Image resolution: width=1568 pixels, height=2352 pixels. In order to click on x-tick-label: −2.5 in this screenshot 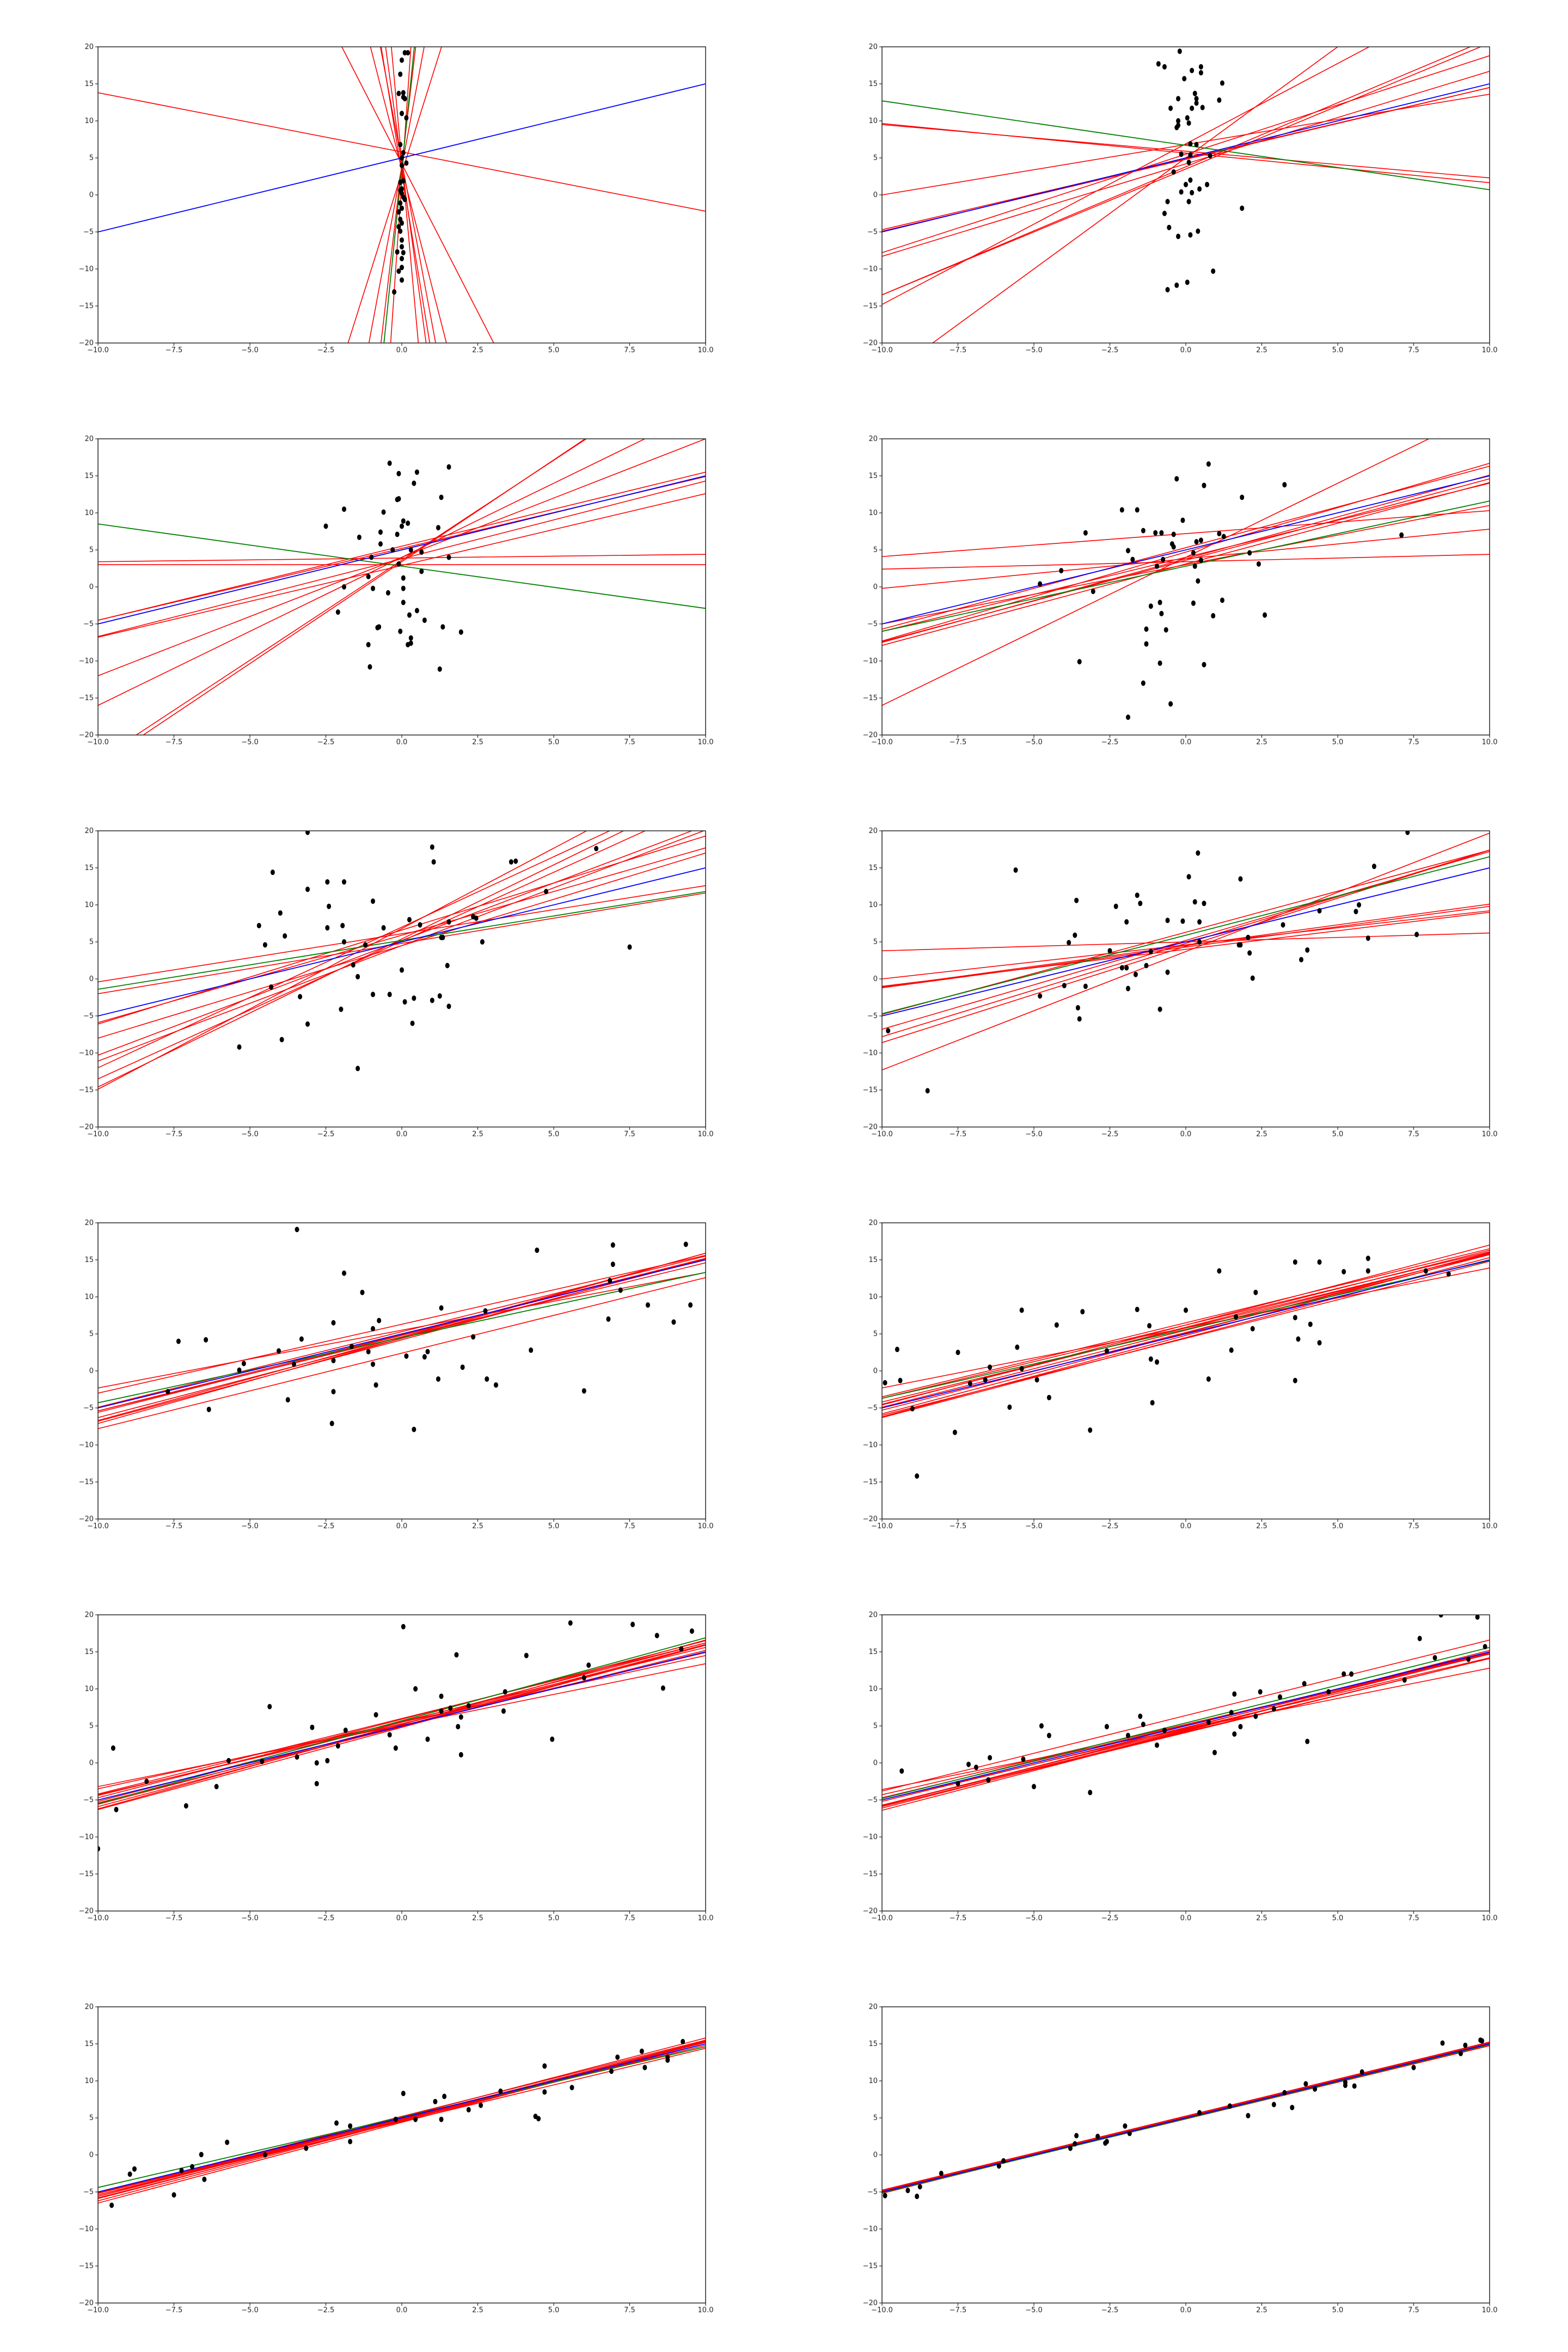, I will do `click(1110, 2310)`.